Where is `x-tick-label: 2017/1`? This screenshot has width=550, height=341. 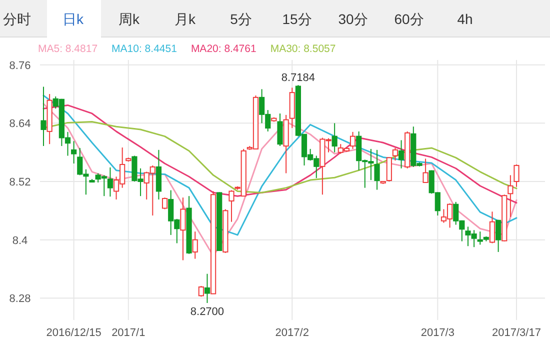 x-tick-label: 2017/1 is located at coordinates (129, 333).